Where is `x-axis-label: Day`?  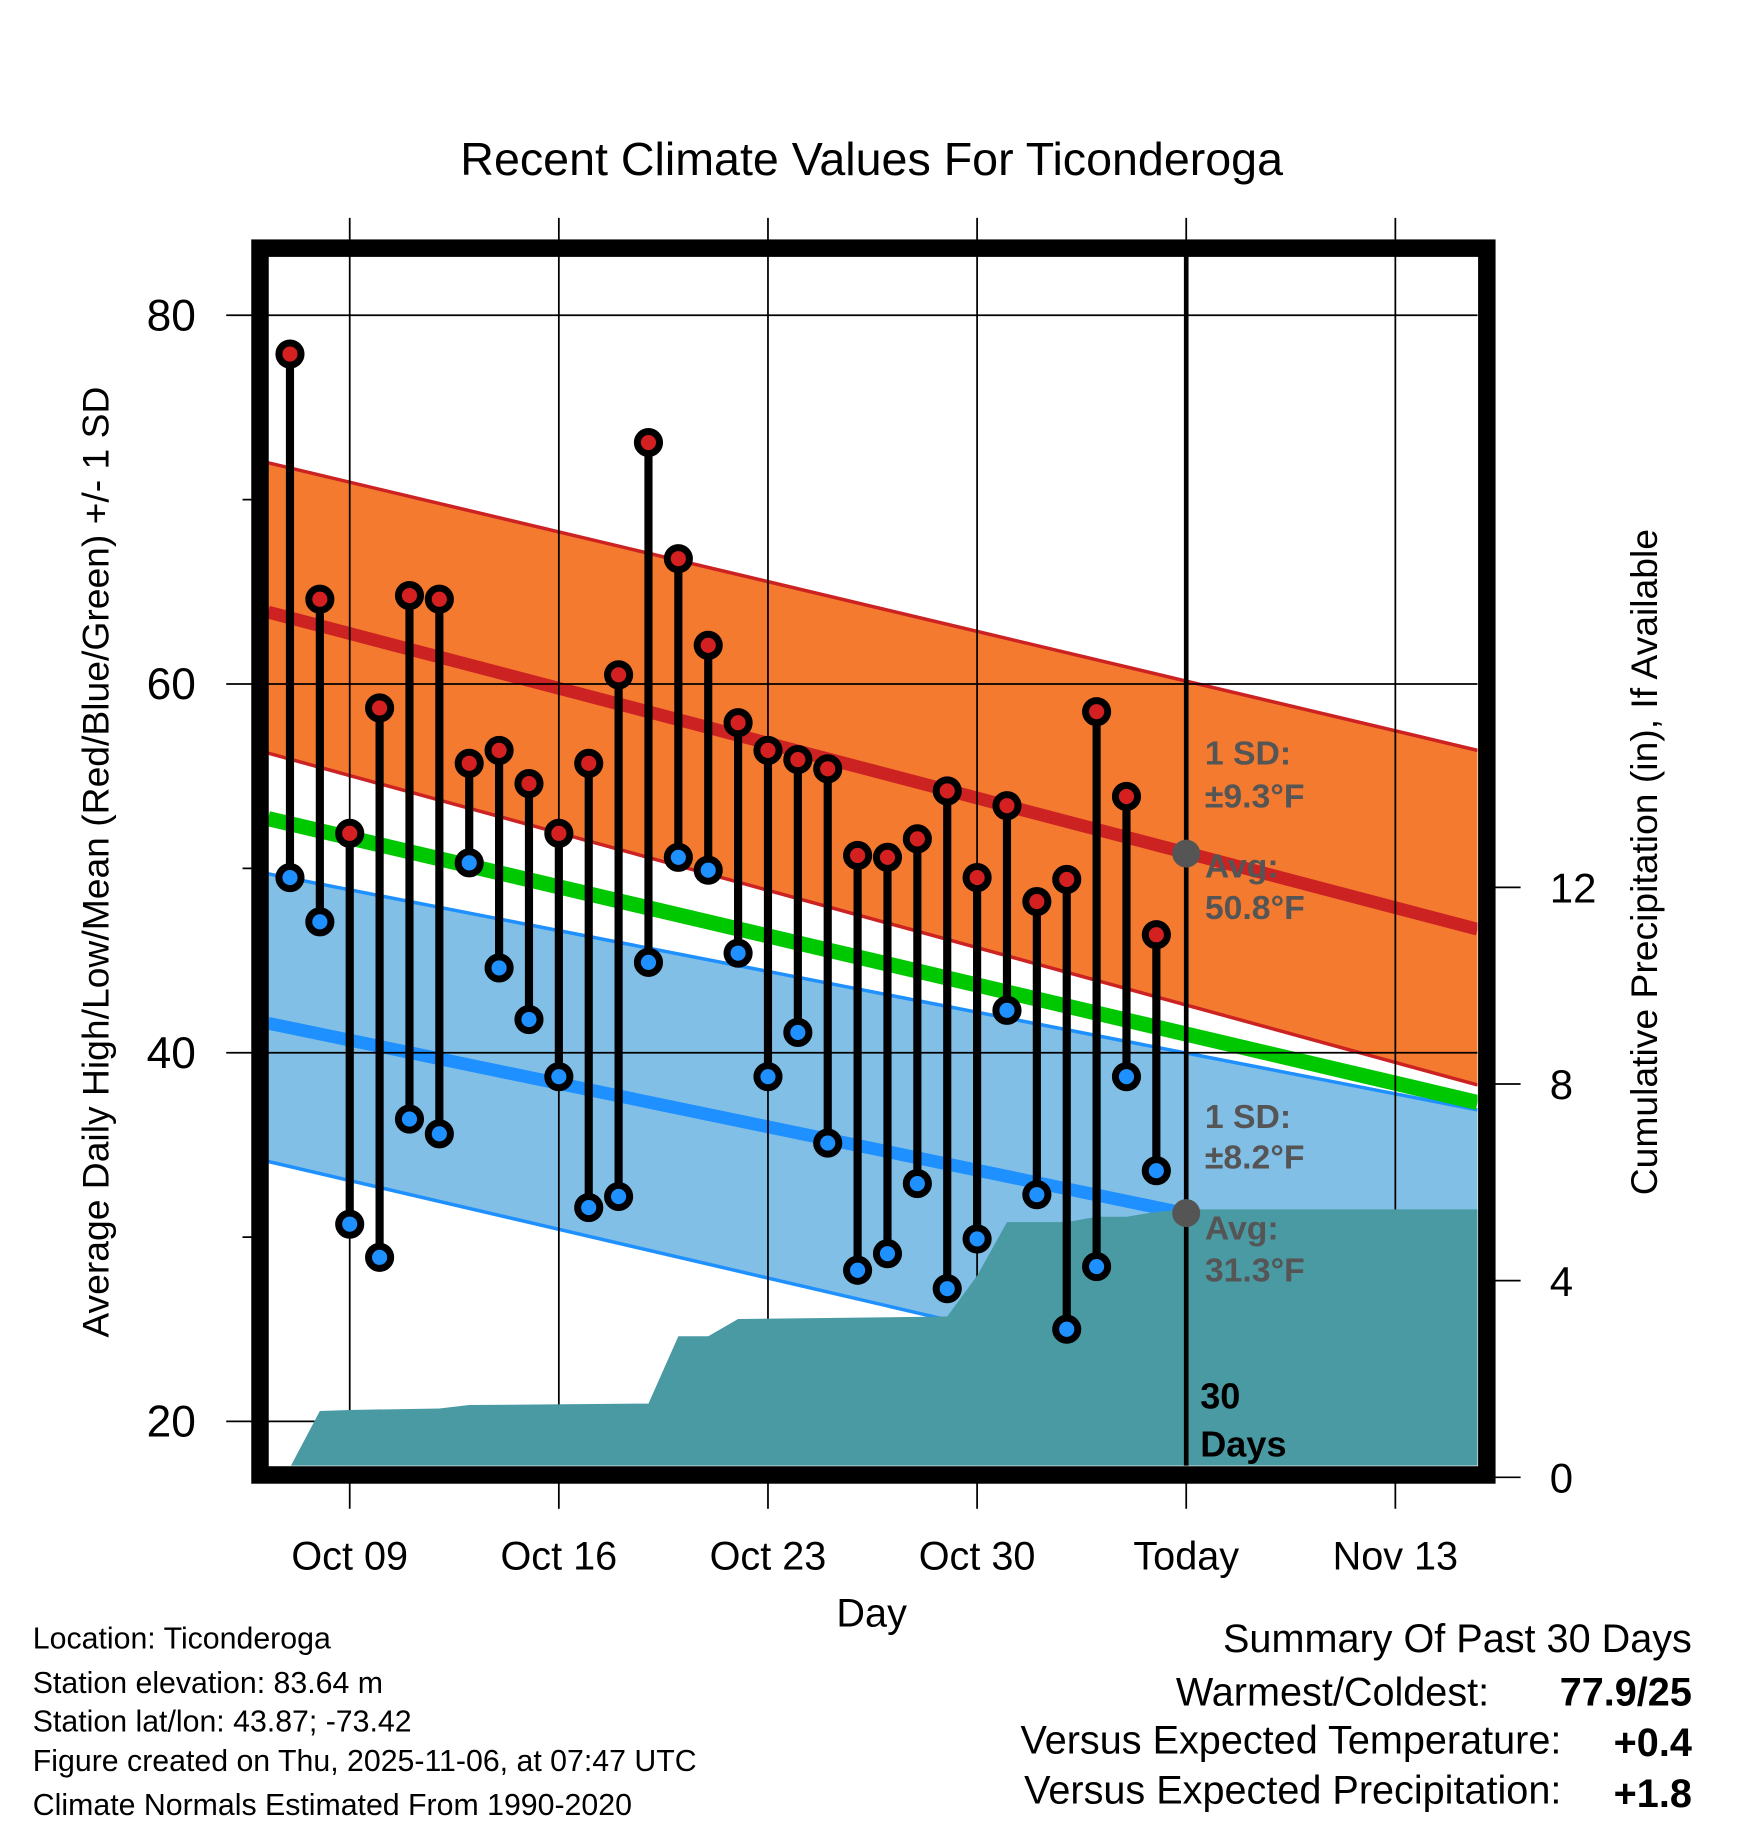
x-axis-label: Day is located at coordinates (871, 1613).